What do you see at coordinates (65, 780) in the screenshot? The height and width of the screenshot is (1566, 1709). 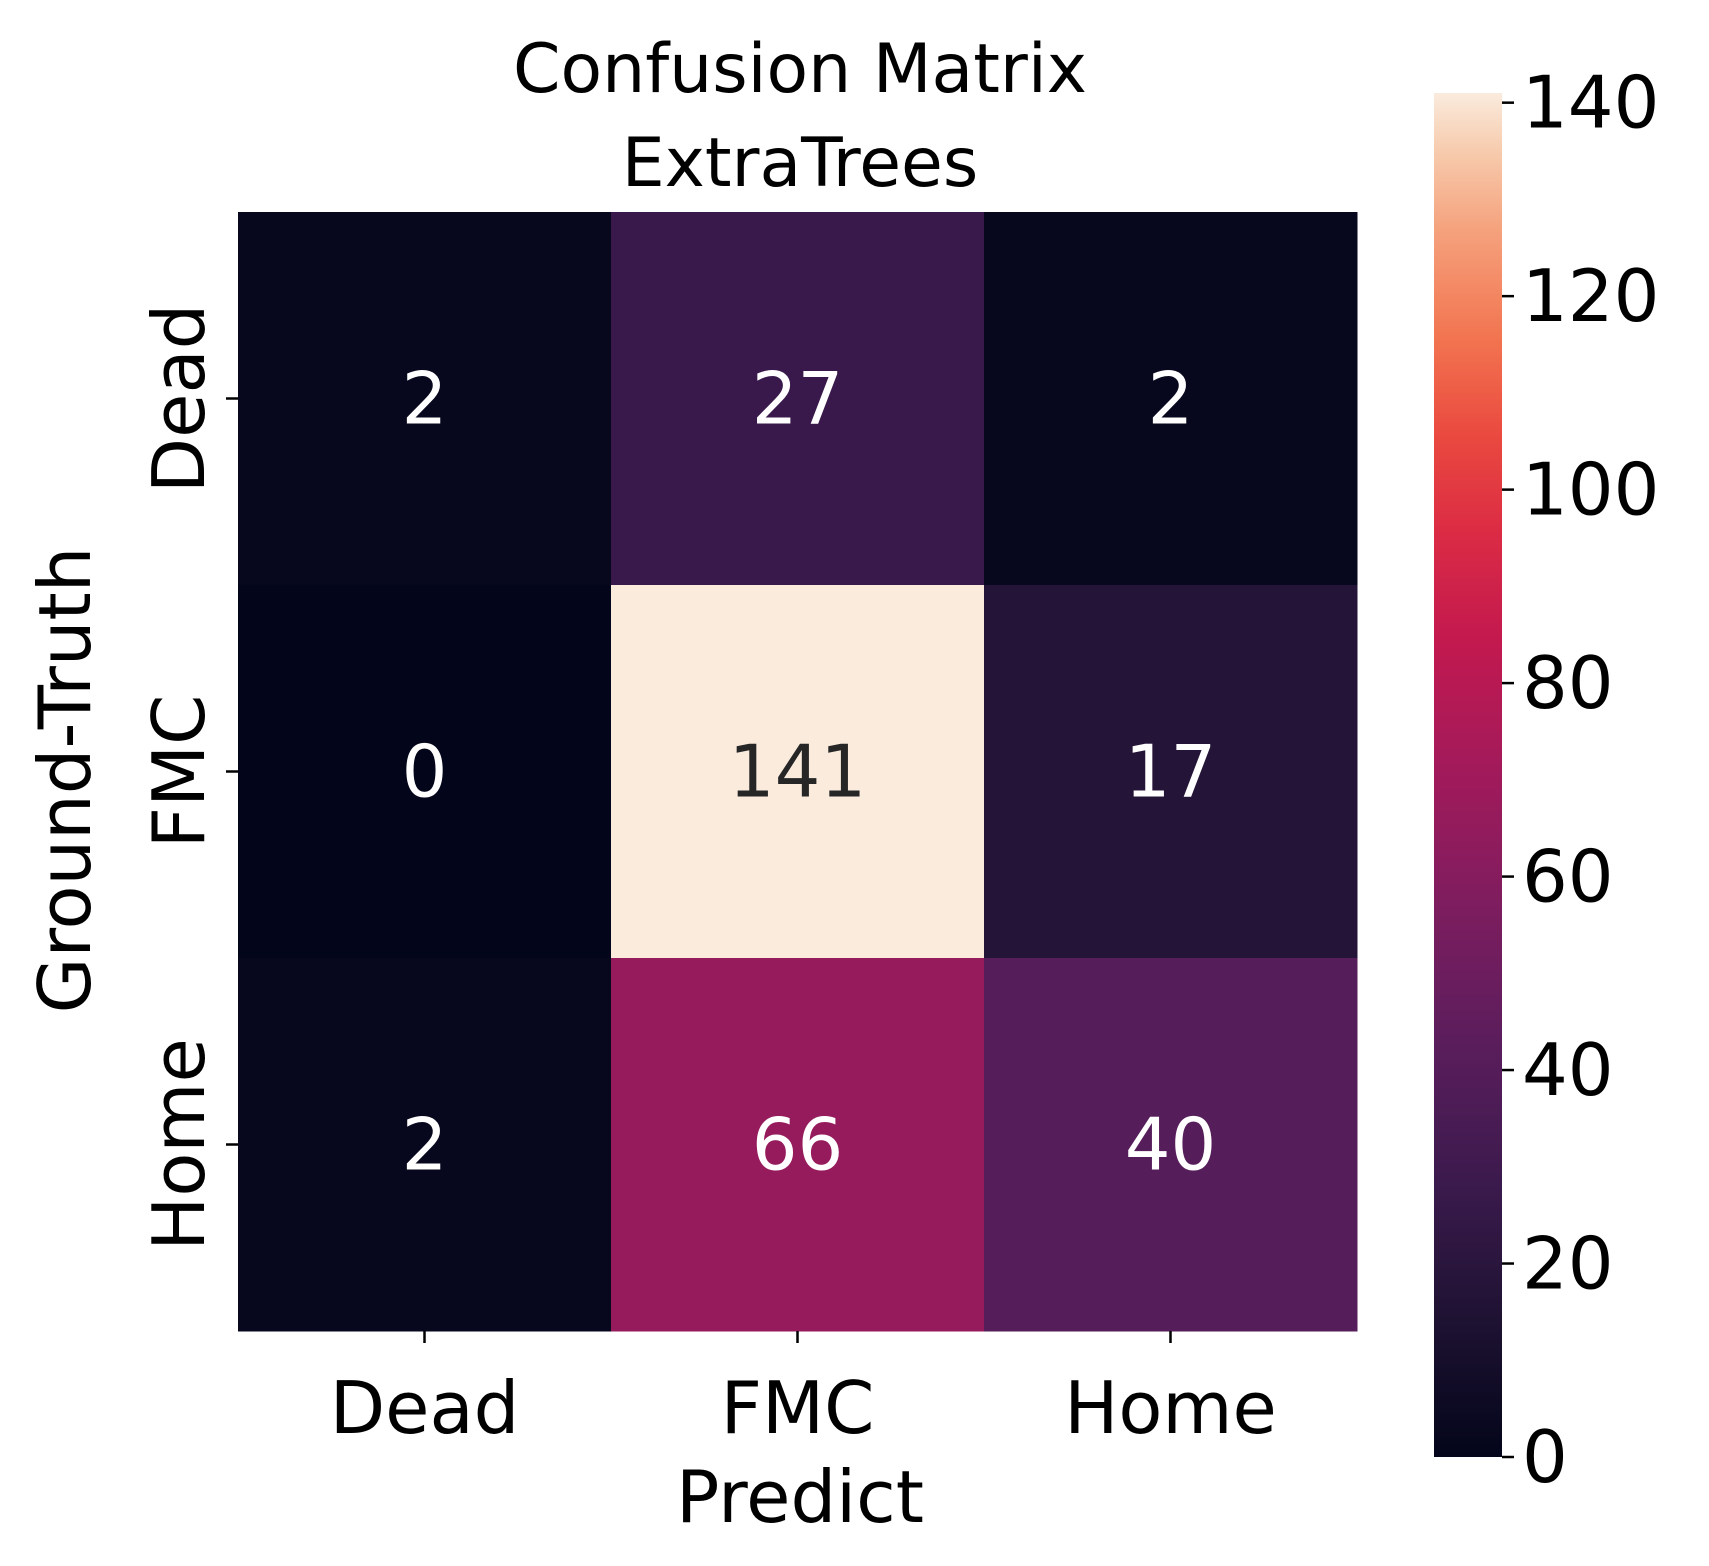 I see `y-axis-label: Ground-Truth` at bounding box center [65, 780].